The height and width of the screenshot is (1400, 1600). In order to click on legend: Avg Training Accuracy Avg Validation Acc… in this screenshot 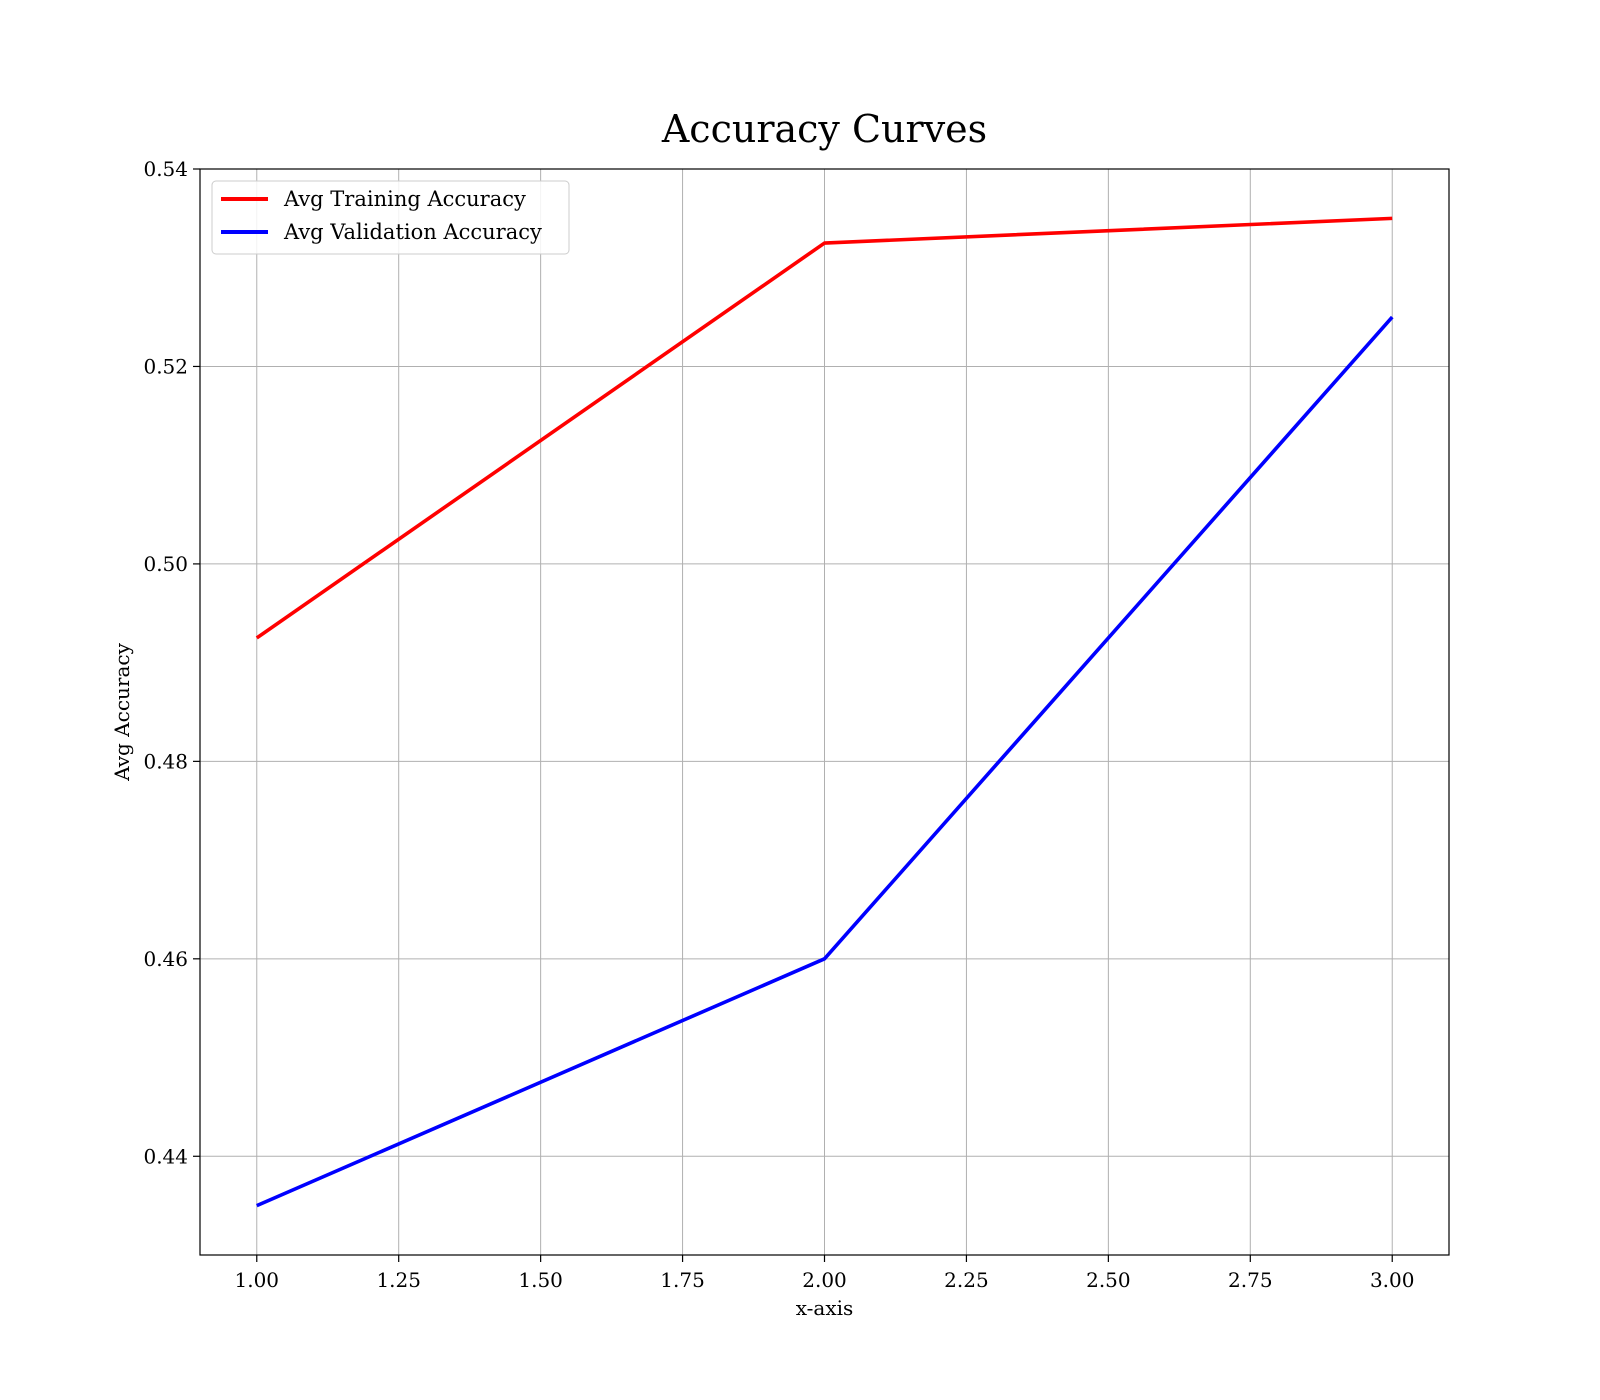, I will do `click(390, 217)`.